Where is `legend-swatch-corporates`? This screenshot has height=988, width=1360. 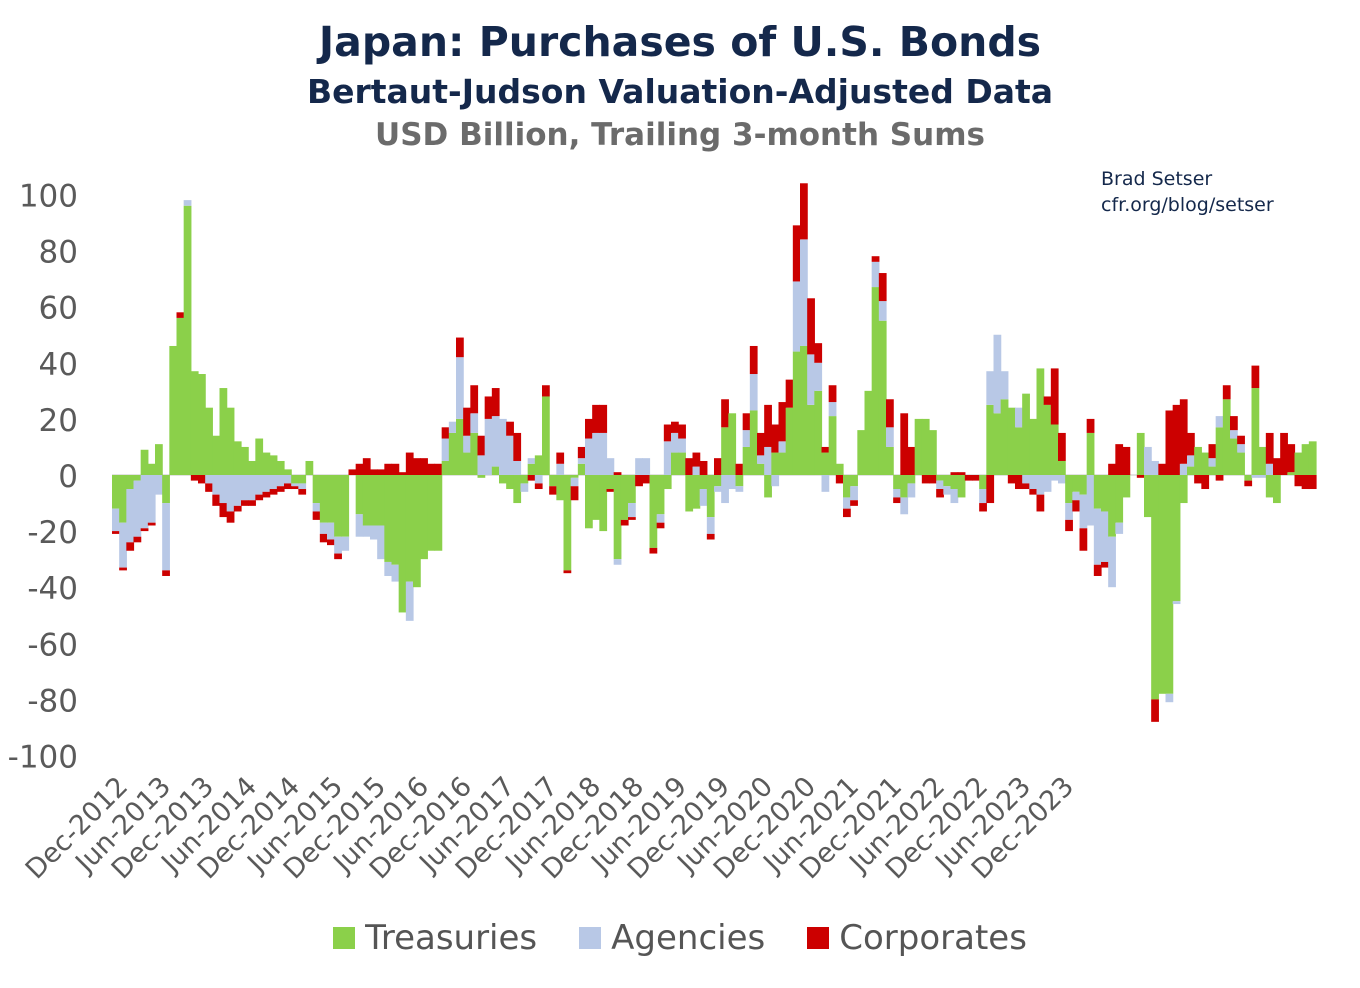 legend-swatch-corporates is located at coordinates (818, 938).